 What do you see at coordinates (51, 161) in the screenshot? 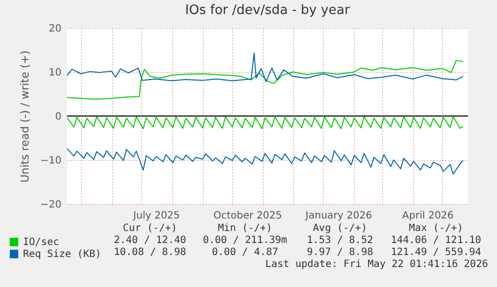
I see `y-tick-label: −10` at bounding box center [51, 161].